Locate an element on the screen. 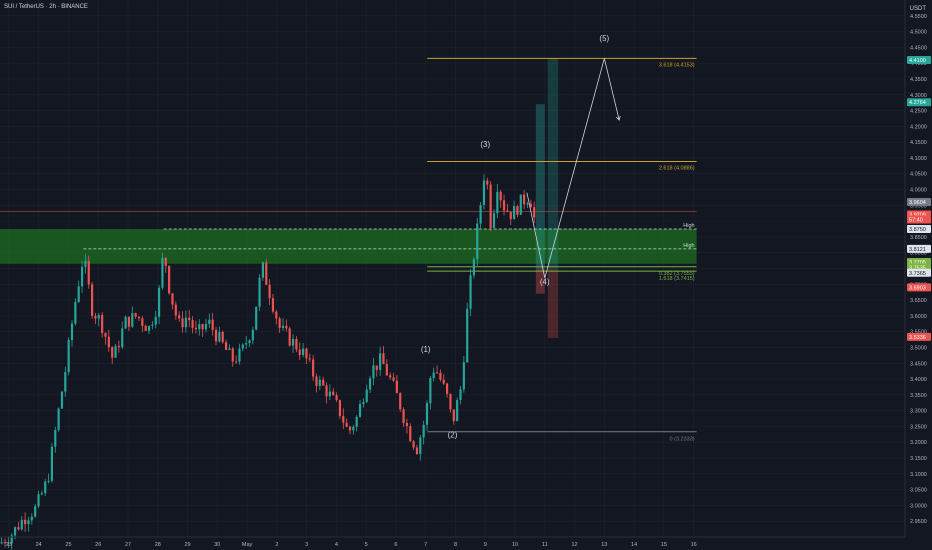 The image size is (932, 550). price-tick-label: 4.2000 is located at coordinates (918, 127).